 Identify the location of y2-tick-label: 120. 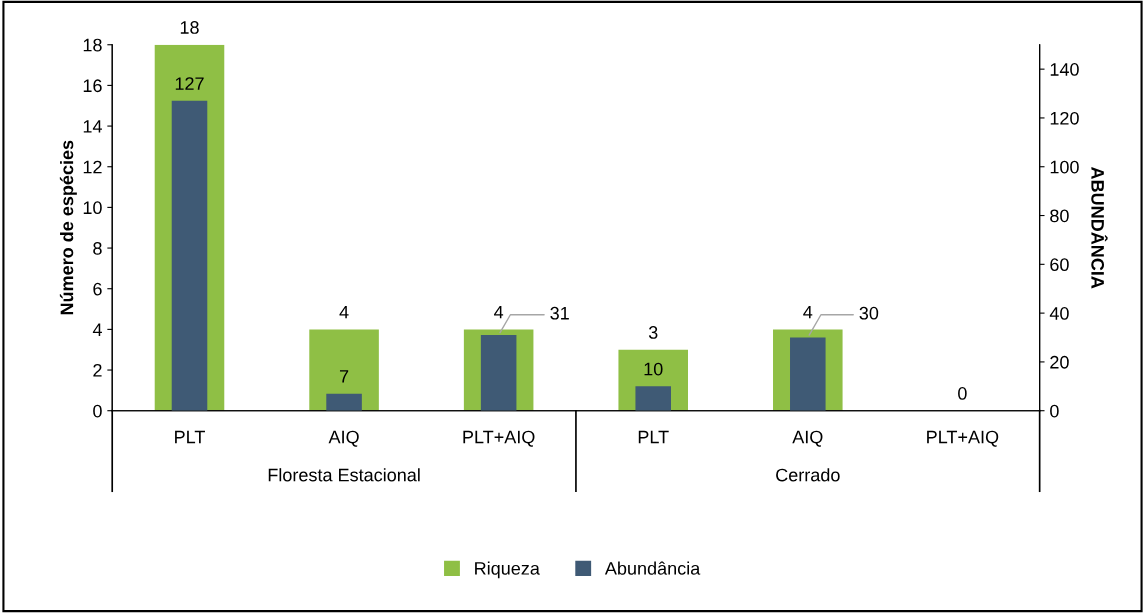
(1064, 118).